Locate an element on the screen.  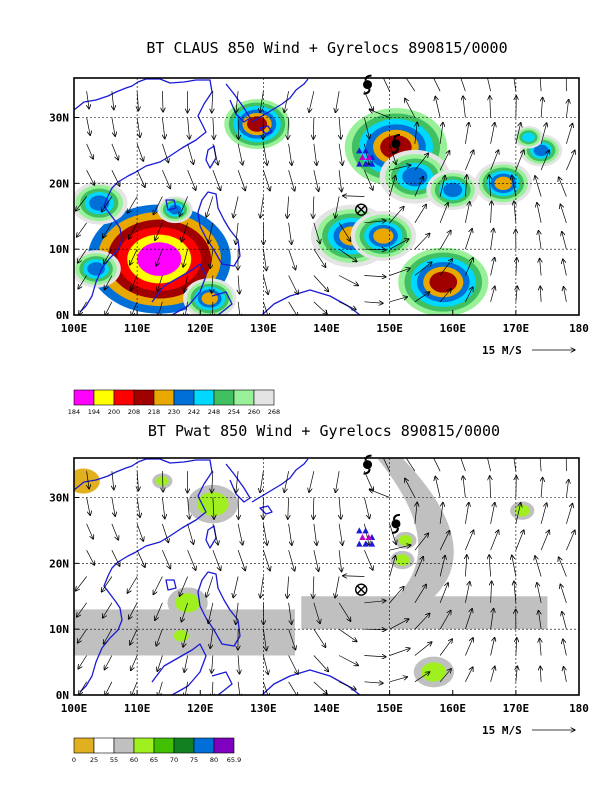
colorbar-label: 25 is located at coordinates (94, 760).